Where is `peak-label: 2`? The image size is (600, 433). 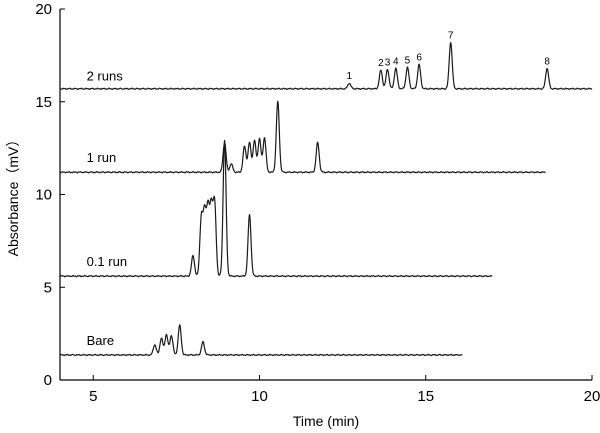 peak-label: 2 is located at coordinates (381, 63).